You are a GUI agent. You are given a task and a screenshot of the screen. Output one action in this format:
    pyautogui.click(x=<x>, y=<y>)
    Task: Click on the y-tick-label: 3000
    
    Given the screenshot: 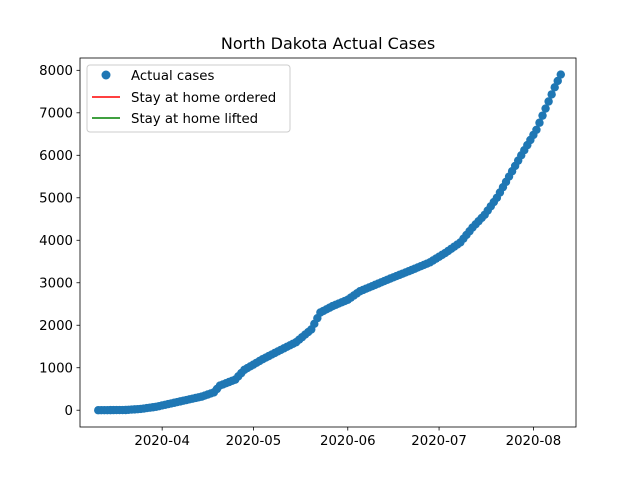 What is the action you would take?
    pyautogui.click(x=56, y=284)
    